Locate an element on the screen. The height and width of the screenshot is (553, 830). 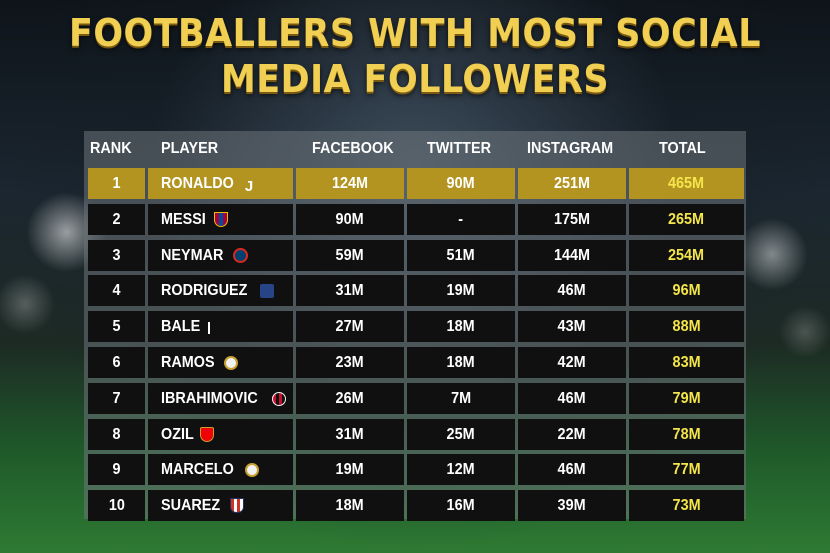
psg-crest-icon is located at coordinates (241, 255).